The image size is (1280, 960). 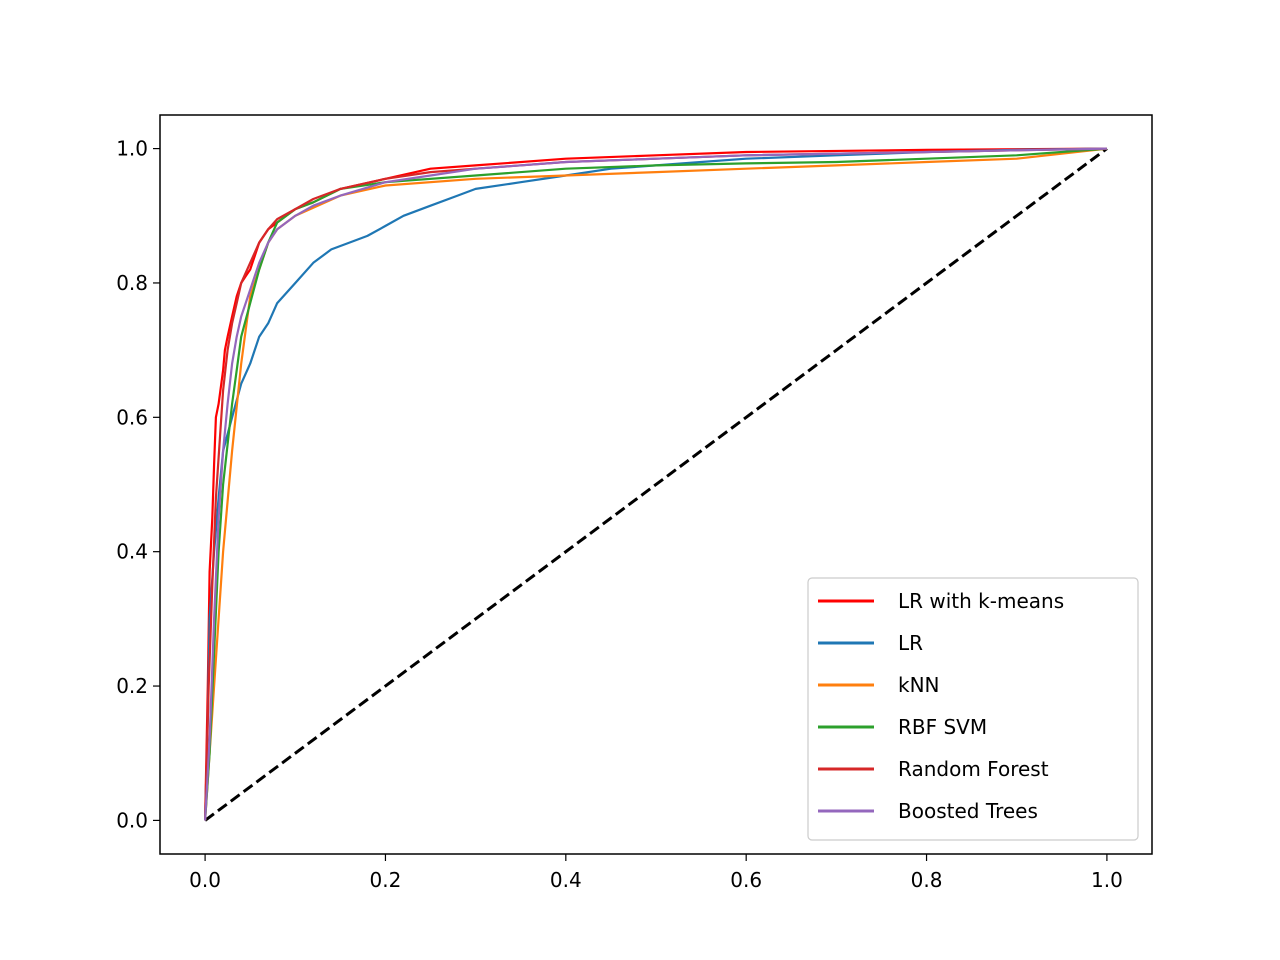 What do you see at coordinates (1107, 880) in the screenshot?
I see `x-tick-label: 1.0` at bounding box center [1107, 880].